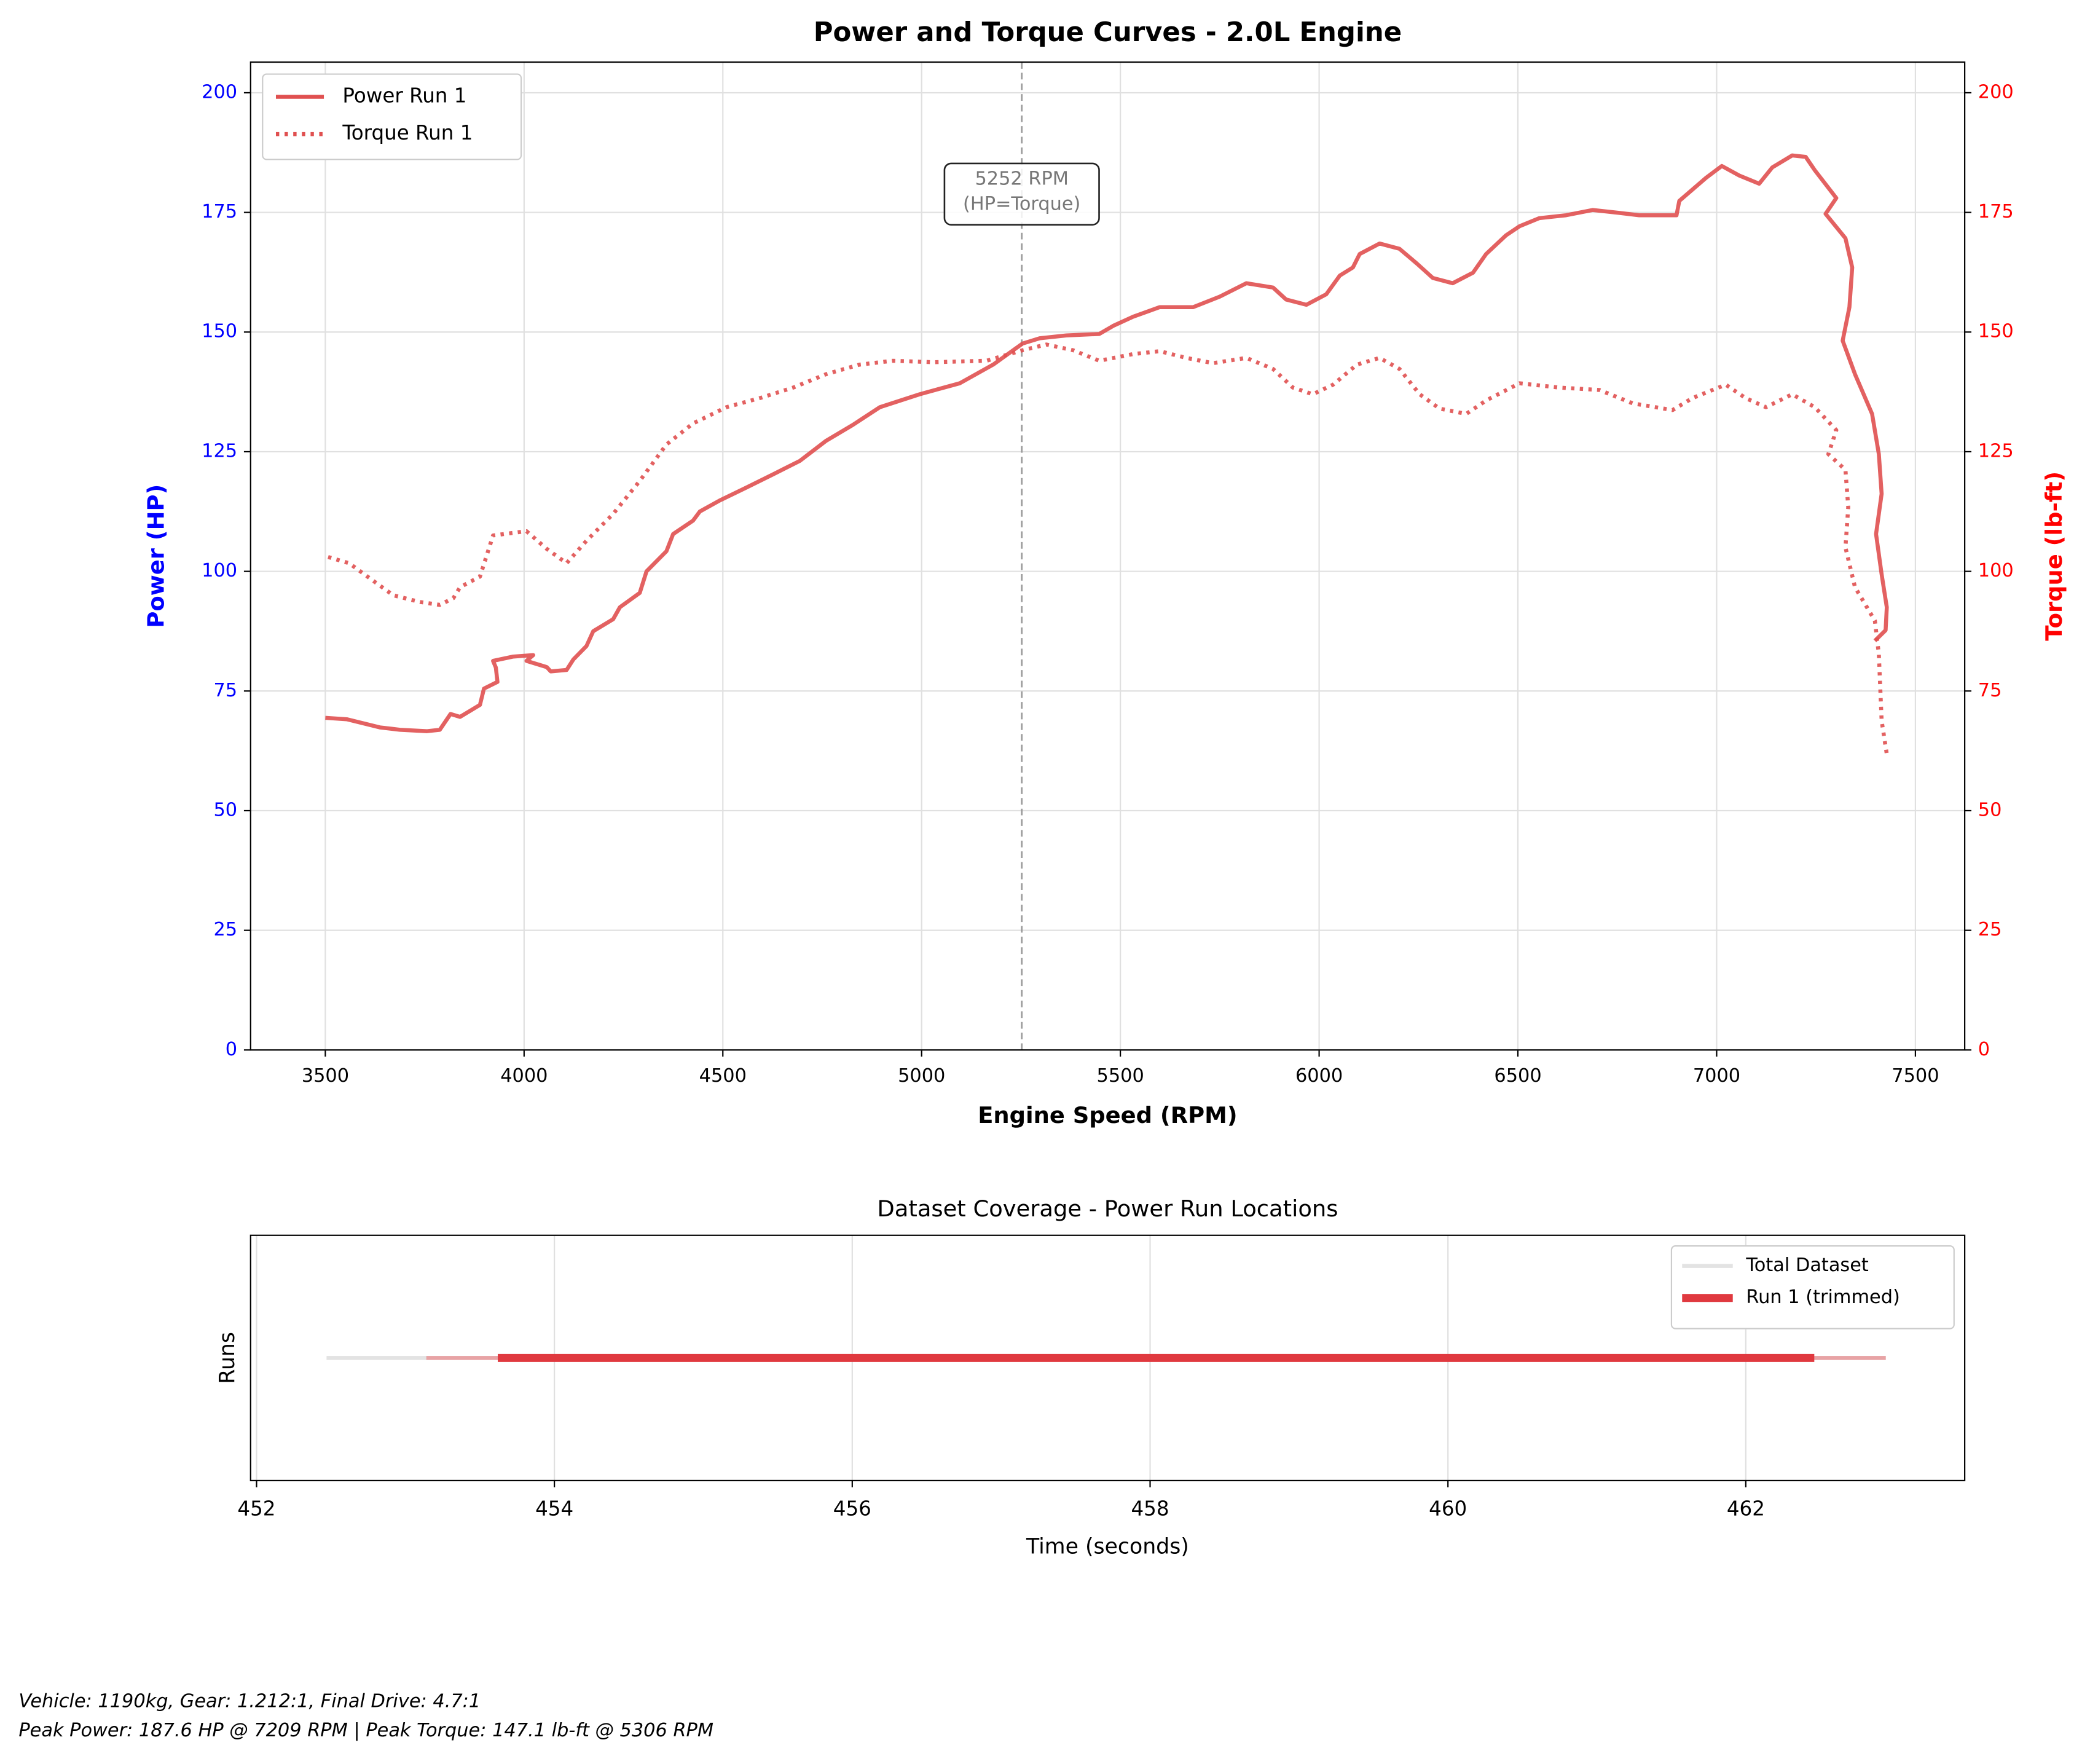 The width and height of the screenshot is (2090, 1764). I want to click on x-tick-label: 456, so click(852, 1509).